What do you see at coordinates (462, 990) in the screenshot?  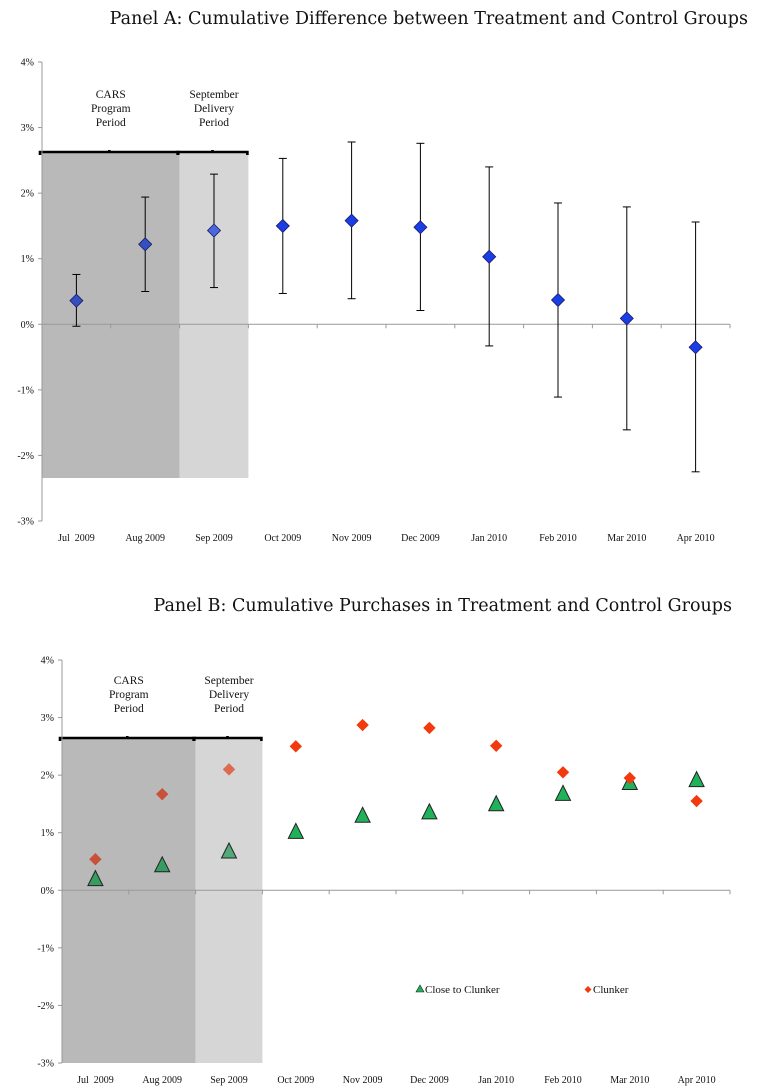 I see `legend-label: Close to Clunker` at bounding box center [462, 990].